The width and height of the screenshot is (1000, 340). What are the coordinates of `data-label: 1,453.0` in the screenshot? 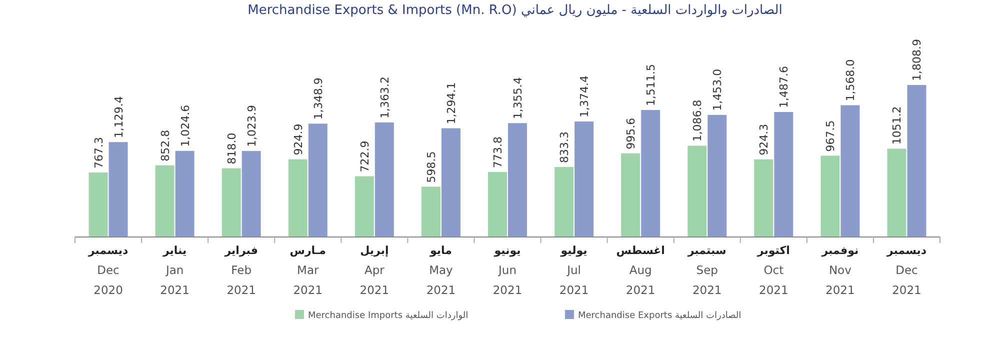 It's located at (717, 89).